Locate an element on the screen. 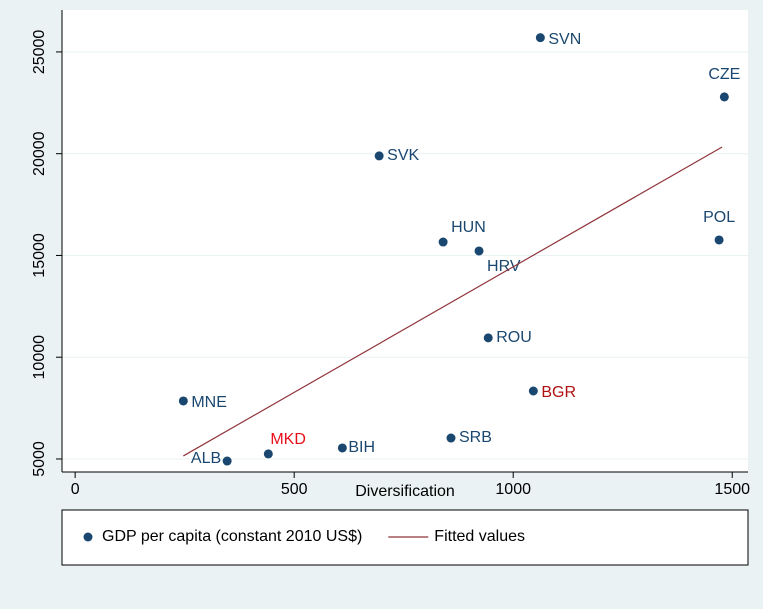 Image resolution: width=763 pixels, height=609 pixels. y-tick-label: 20000 is located at coordinates (39, 153).